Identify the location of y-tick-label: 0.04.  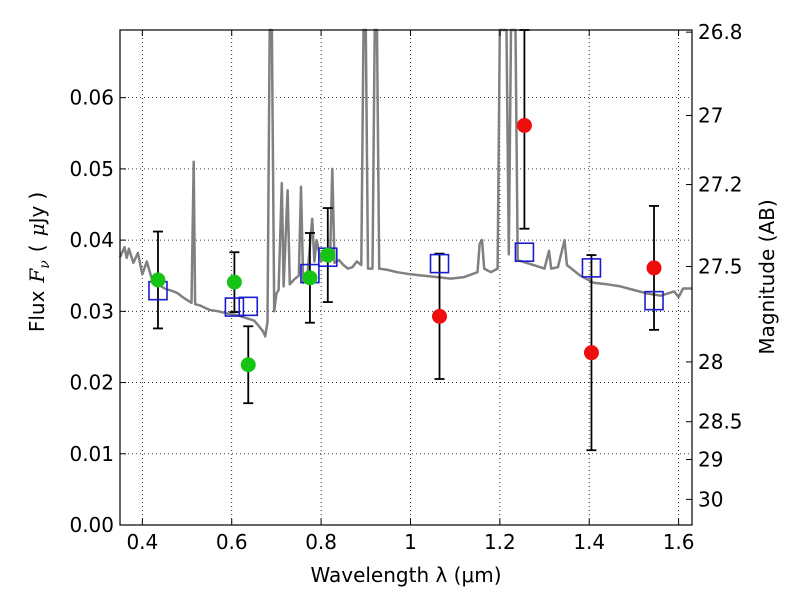
(91, 240).